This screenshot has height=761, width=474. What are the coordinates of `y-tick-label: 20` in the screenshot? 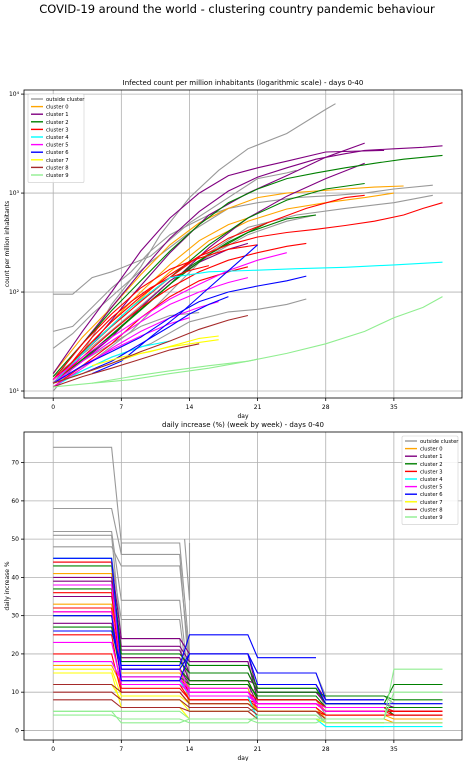 It's located at (15, 654).